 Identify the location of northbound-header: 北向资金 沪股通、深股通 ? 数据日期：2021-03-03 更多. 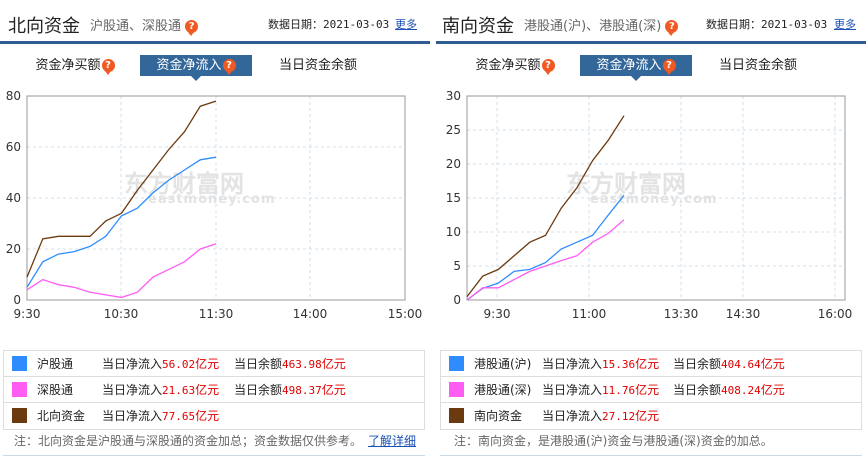
(215, 22).